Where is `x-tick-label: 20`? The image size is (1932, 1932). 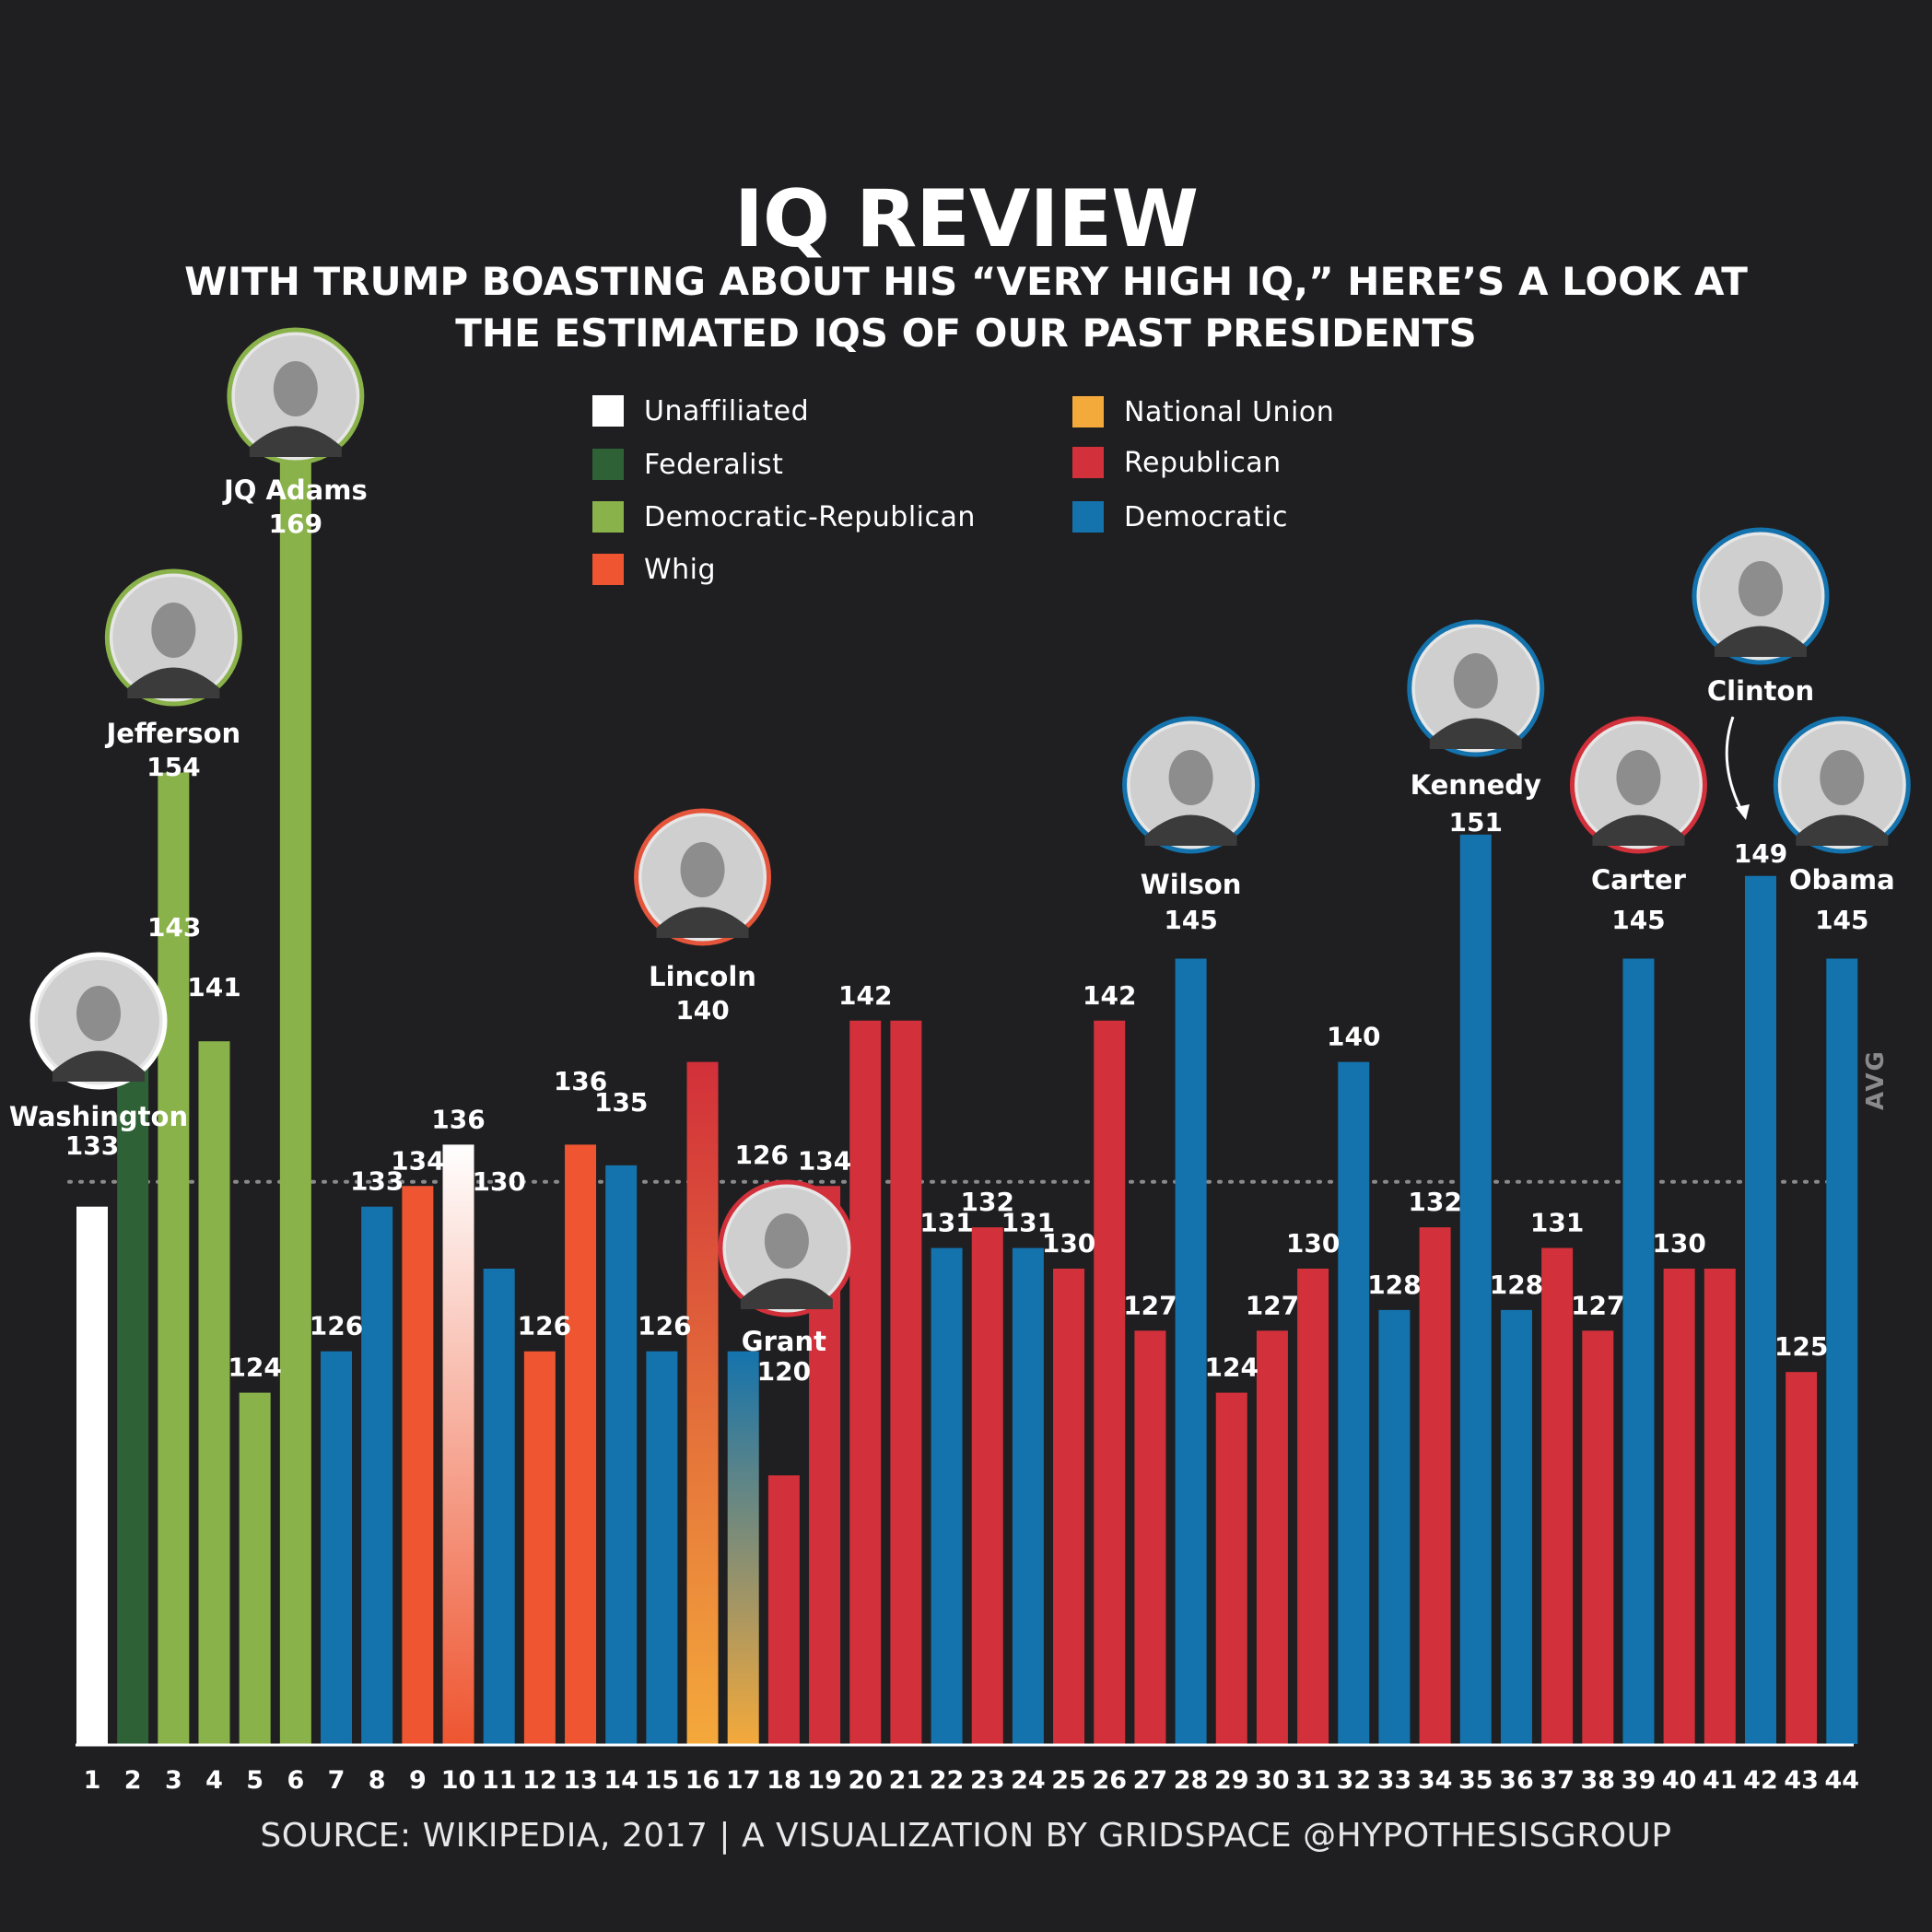
x-tick-label: 20 is located at coordinates (865, 1780).